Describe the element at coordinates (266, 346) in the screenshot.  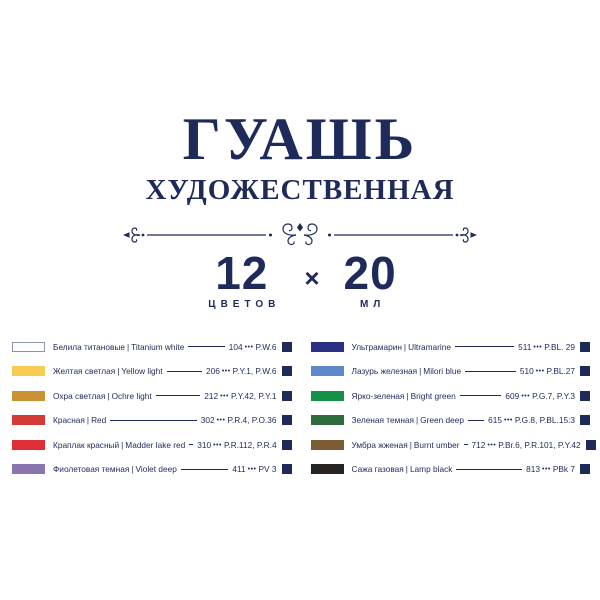
I see `pigment-index: P.W.6` at that location.